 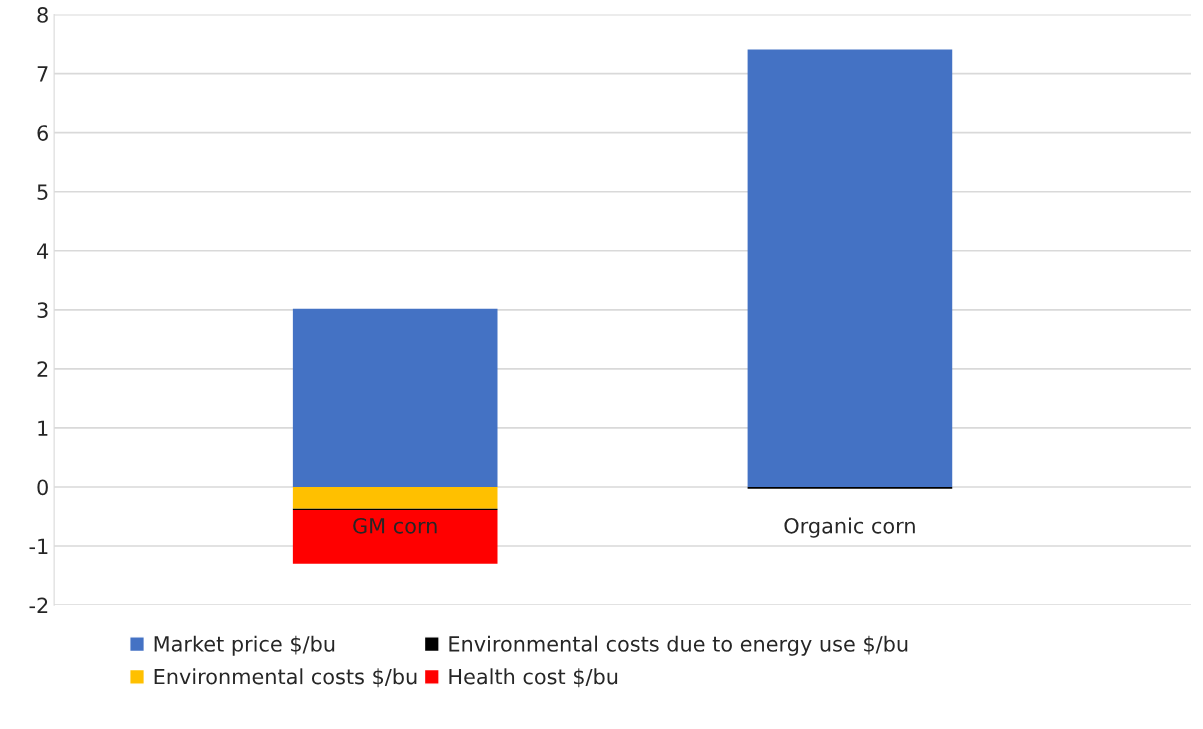 I want to click on y-tick-label: 4, so click(x=43, y=251).